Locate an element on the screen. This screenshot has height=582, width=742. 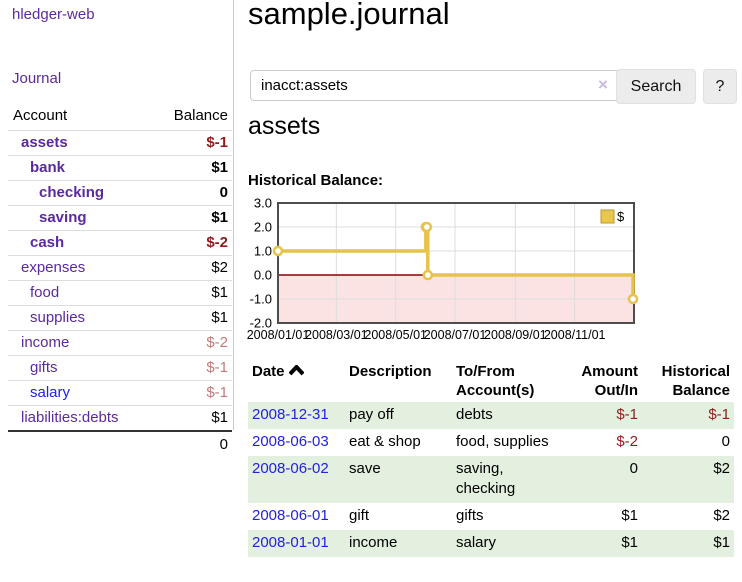
transaction-date-cell: 2008-06-03 is located at coordinates (296, 442).